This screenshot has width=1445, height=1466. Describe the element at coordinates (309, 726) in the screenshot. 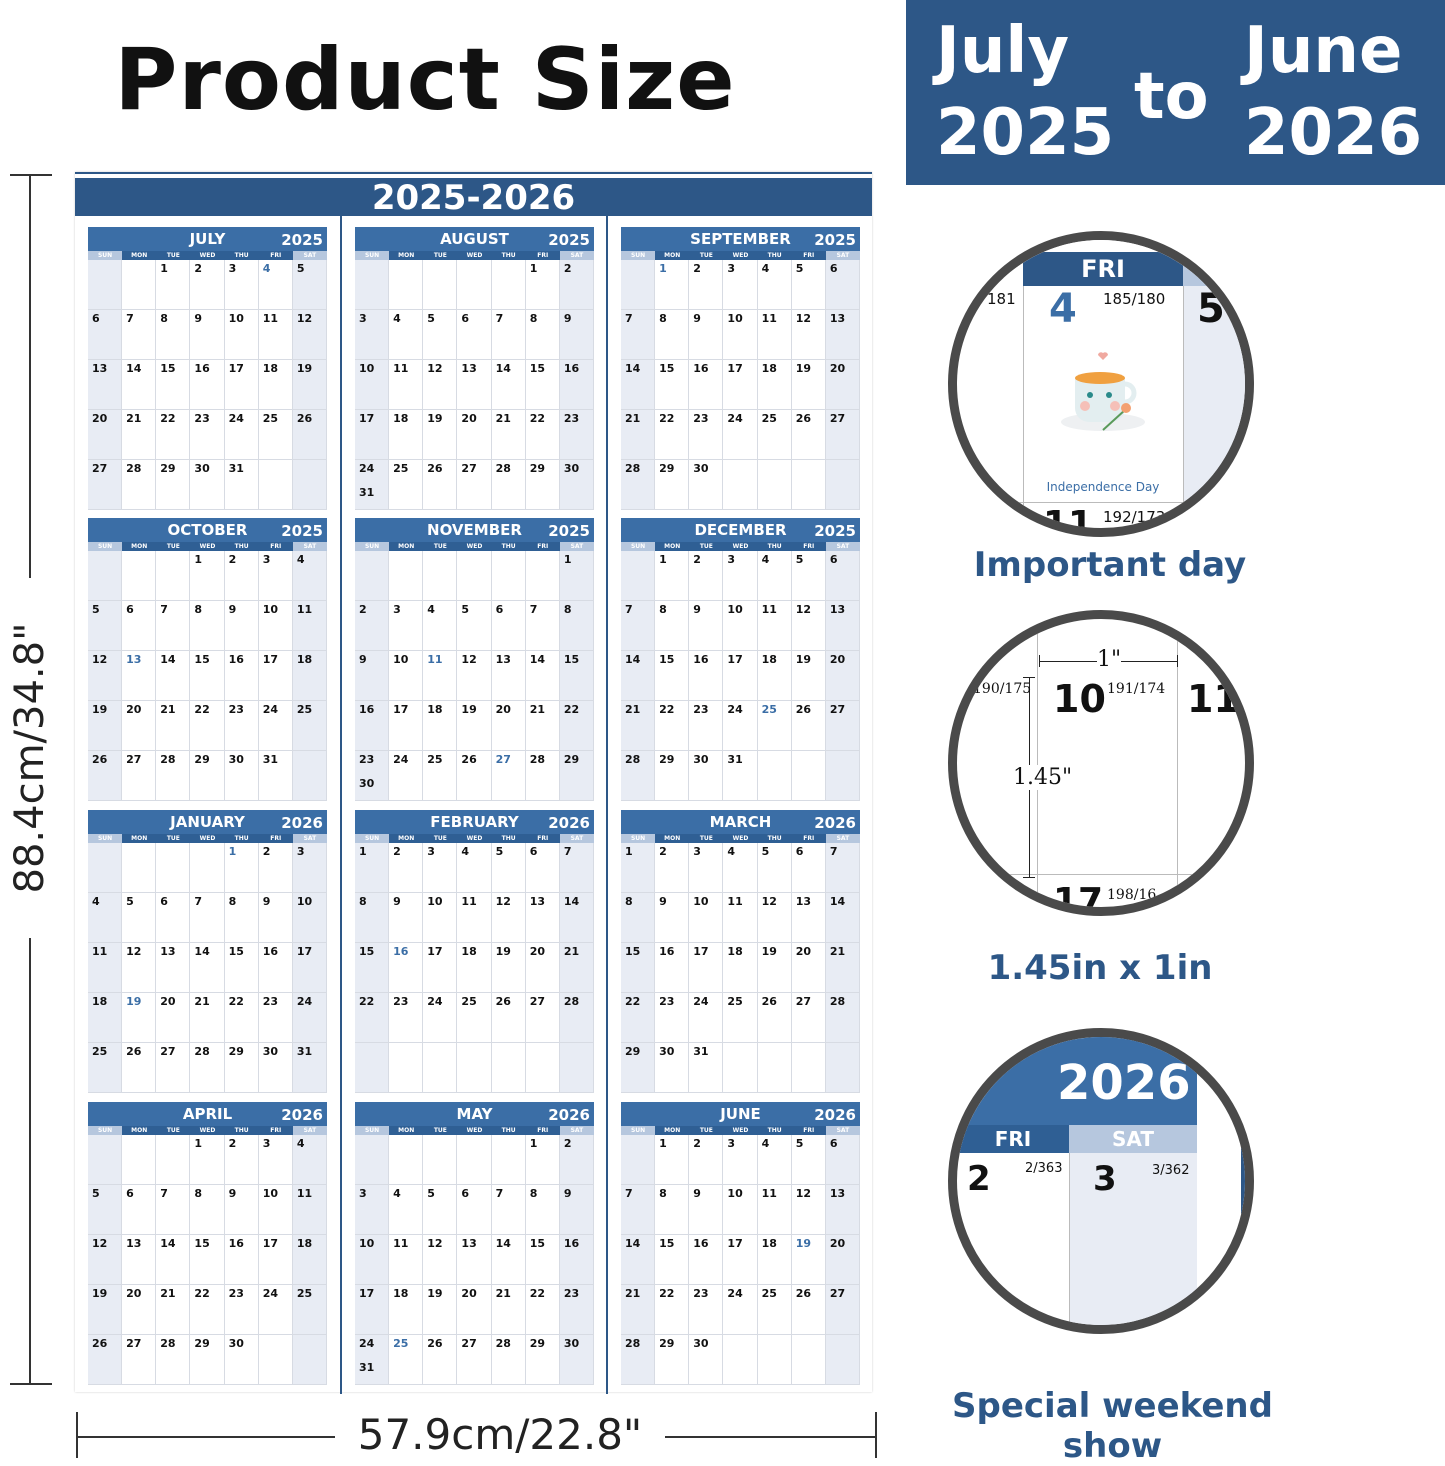

I see `day-cell: 25` at that location.